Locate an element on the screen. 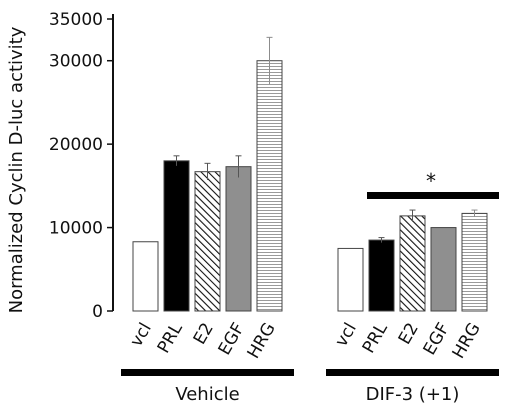  y-tick-label: 10000 is located at coordinates (76, 229).